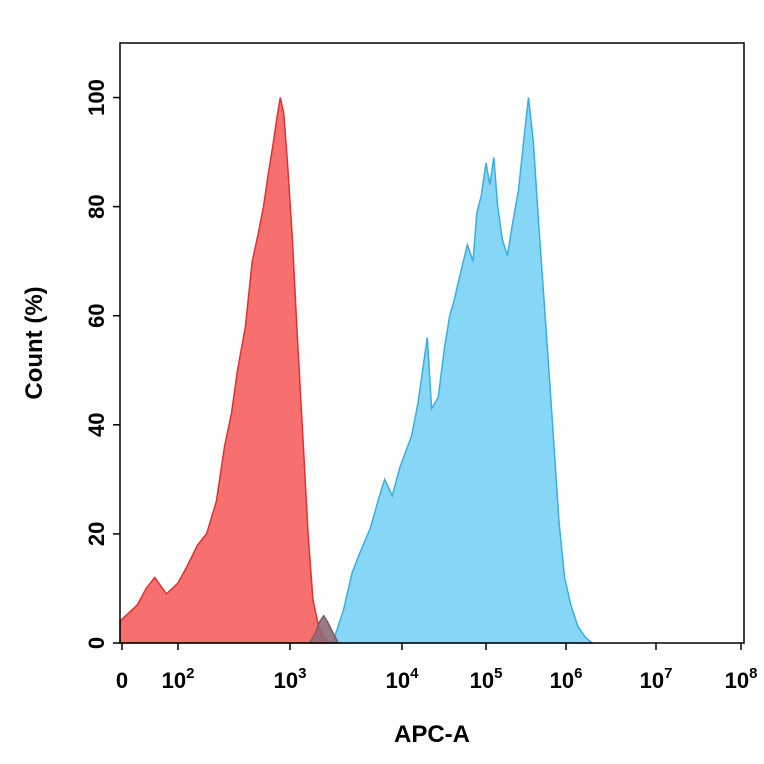  I want to click on x-tick-label: 10⁵, so click(486, 679).